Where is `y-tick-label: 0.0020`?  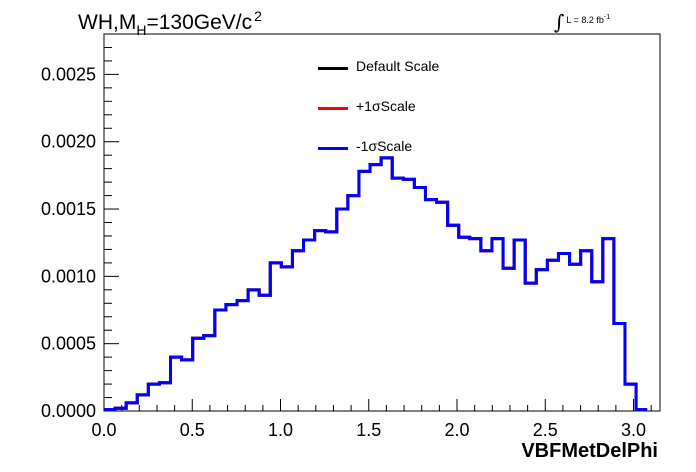
y-tick-label: 0.0020 is located at coordinates (68, 142).